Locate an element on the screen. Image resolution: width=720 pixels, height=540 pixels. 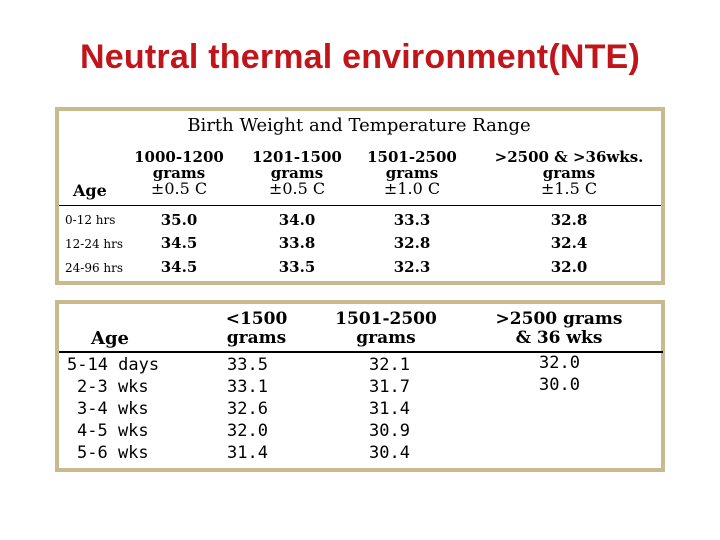
column-header-1201-1500: 1201-1500 grams ±0.5 C is located at coordinates (297, 173).